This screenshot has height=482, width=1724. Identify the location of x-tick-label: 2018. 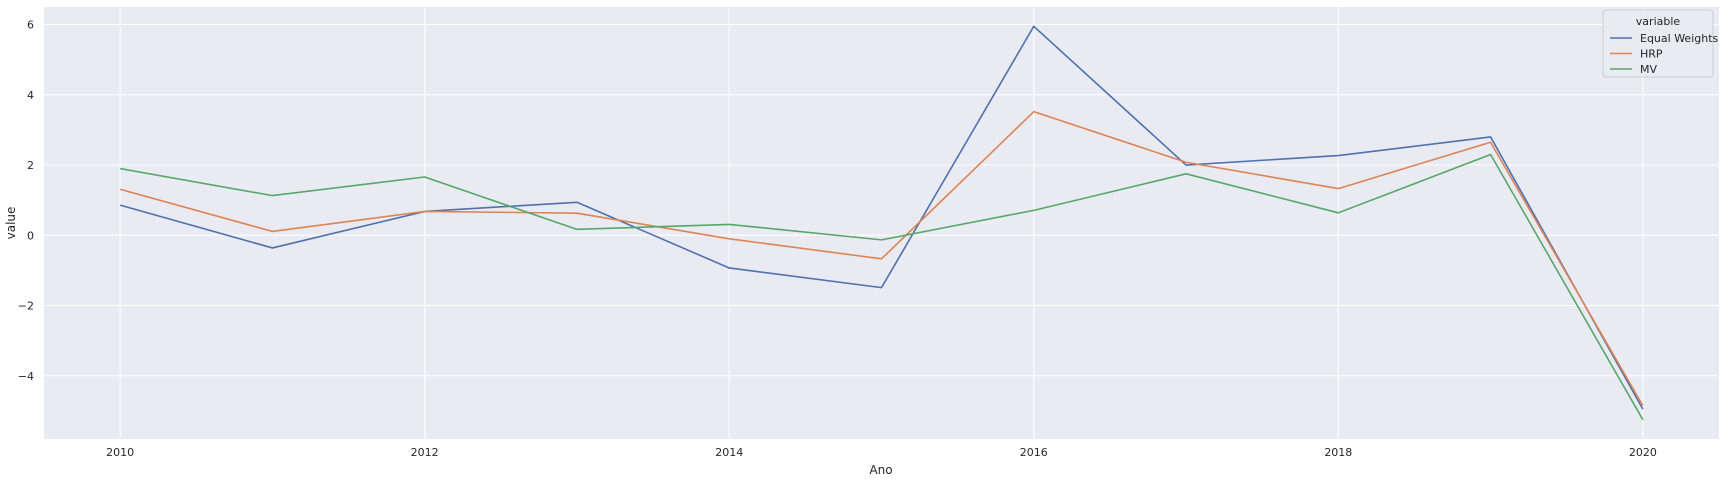
(1338, 452).